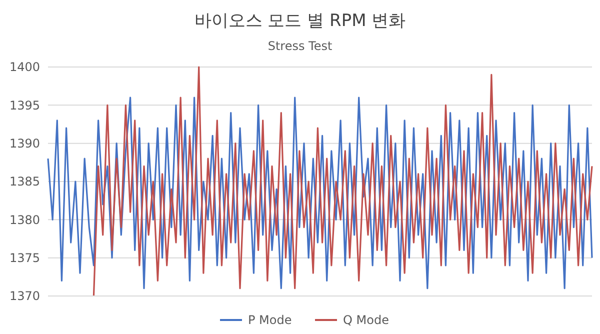  Describe the element at coordinates (300, 21) in the screenshot. I see `chart-title: 바이오스 모드 별 RPM 변화` at that location.